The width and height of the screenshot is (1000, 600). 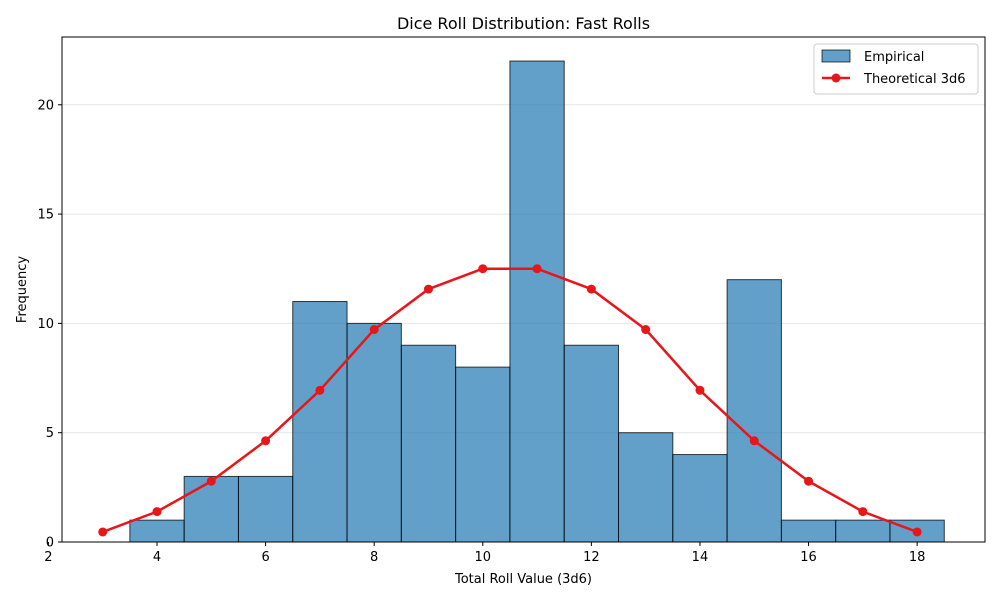 What do you see at coordinates (265, 557) in the screenshot?
I see `x-tick-label: 6` at bounding box center [265, 557].